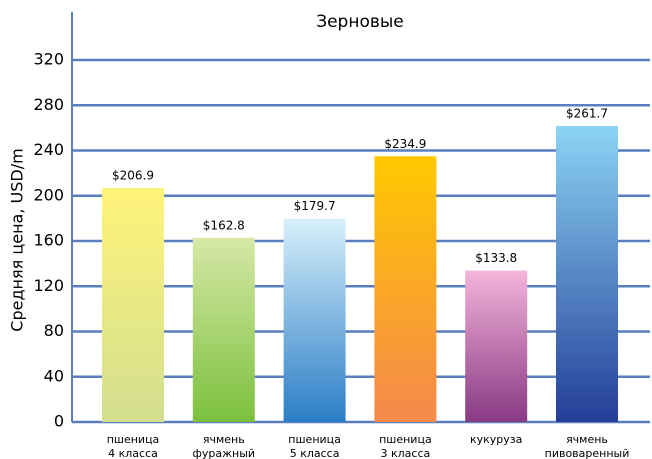  What do you see at coordinates (48, 149) in the screenshot?
I see `y-tick-label: 240` at bounding box center [48, 149].